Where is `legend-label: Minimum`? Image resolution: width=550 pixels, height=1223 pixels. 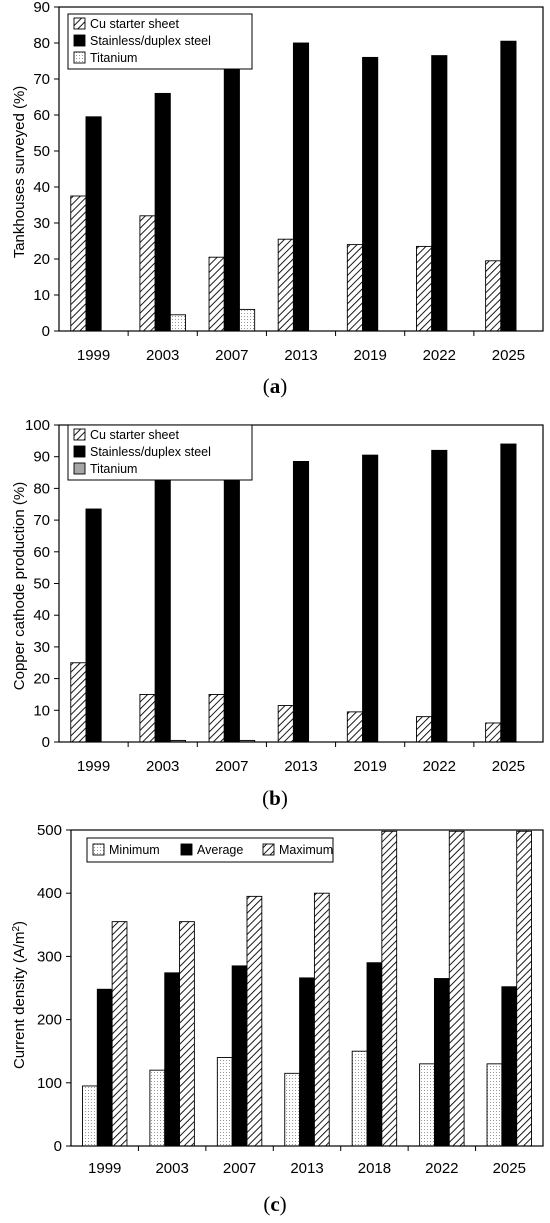
legend-label: Minimum is located at coordinates (134, 850).